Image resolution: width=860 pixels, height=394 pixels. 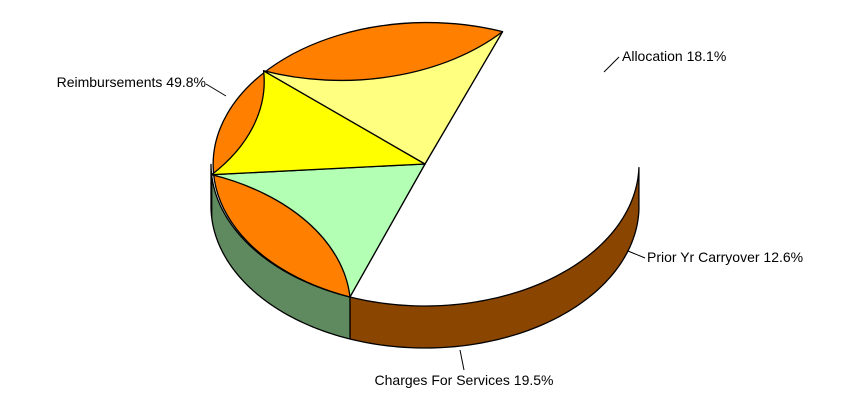 What do you see at coordinates (211, 190) in the screenshot?
I see `pie-side-prior-yr-carryover` at bounding box center [211, 190].